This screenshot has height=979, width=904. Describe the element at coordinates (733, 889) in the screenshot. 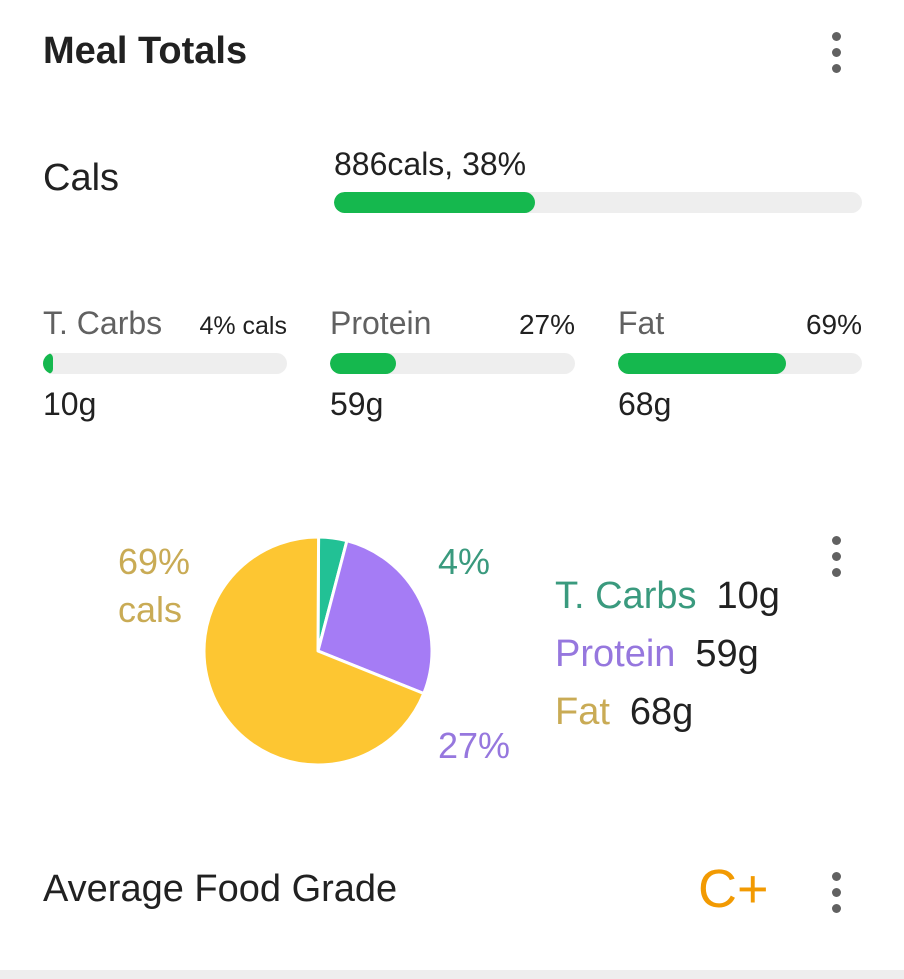

I see `food-grade-value: C+` at that location.